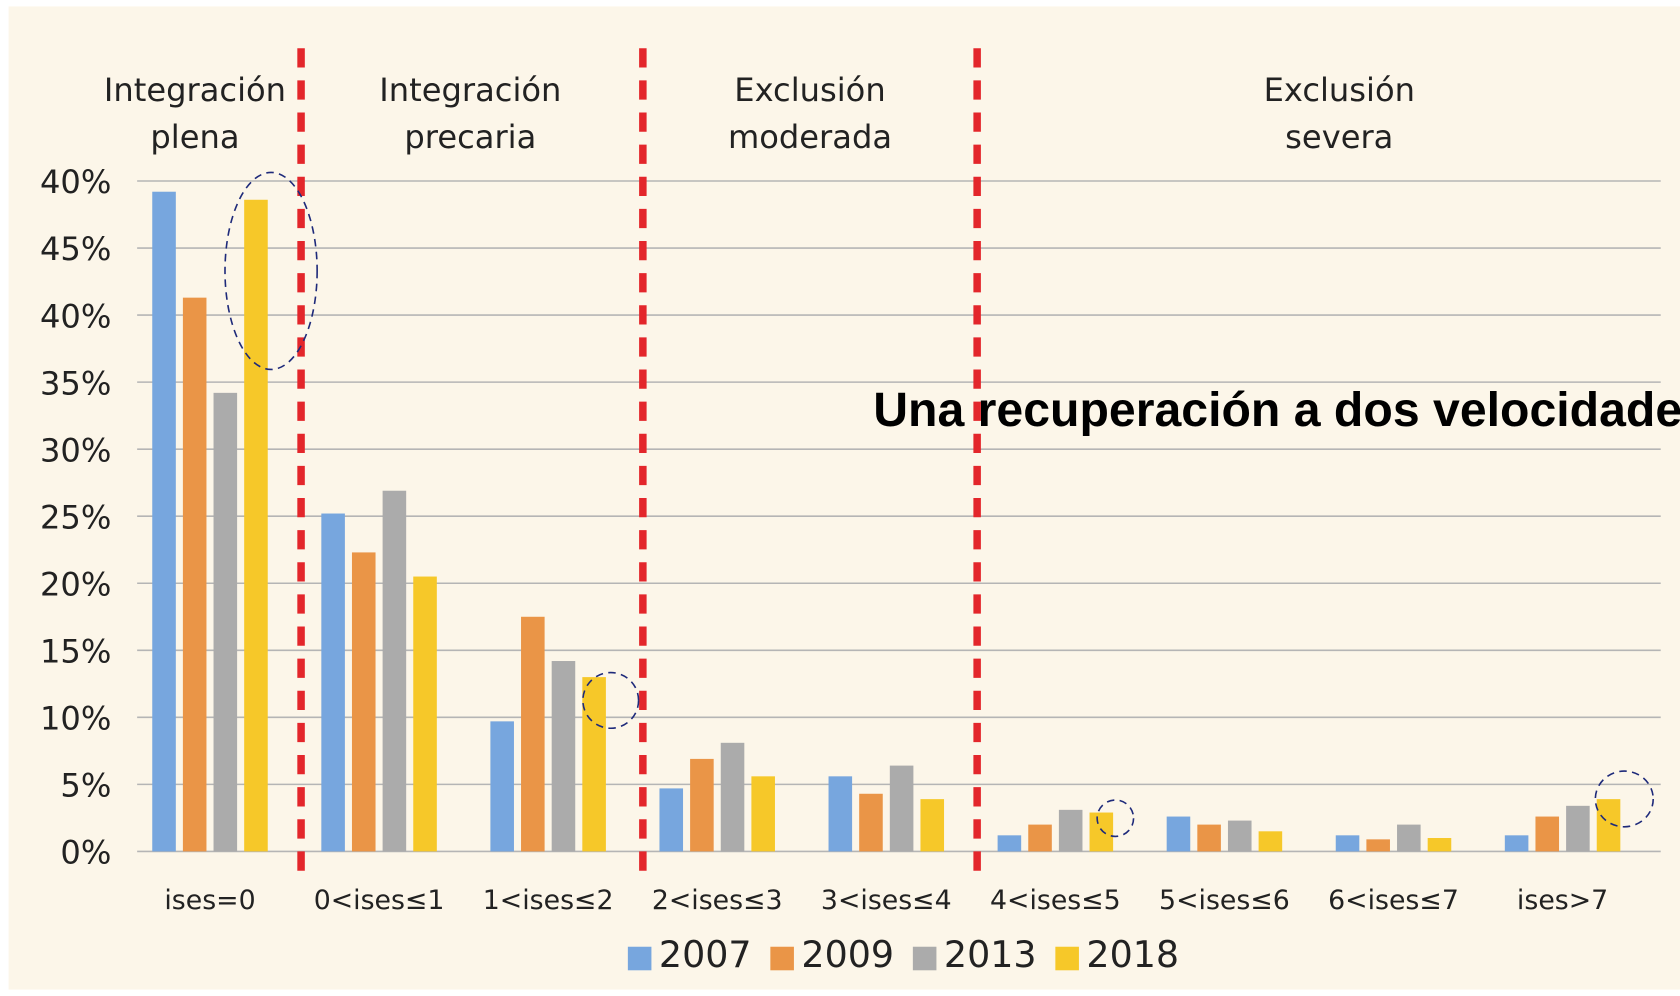 This screenshot has width=1680, height=996. Describe the element at coordinates (1562, 900) in the screenshot. I see `x-tick-label: ises>7` at that location.